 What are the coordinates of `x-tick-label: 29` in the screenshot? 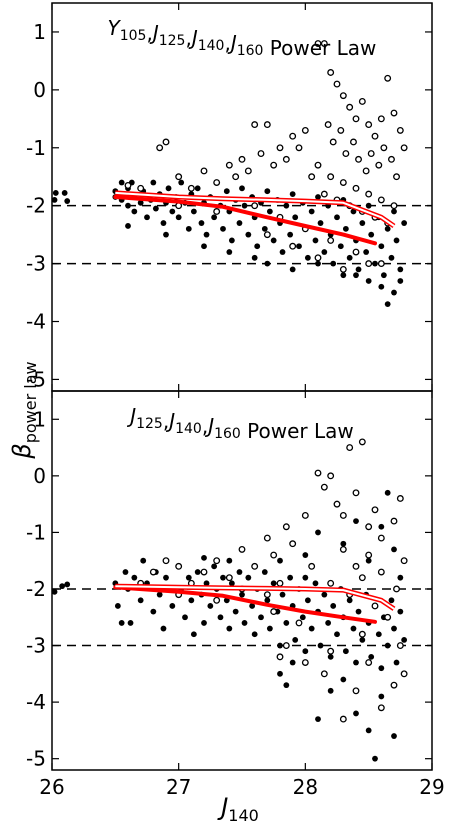 It's located at (431, 787).